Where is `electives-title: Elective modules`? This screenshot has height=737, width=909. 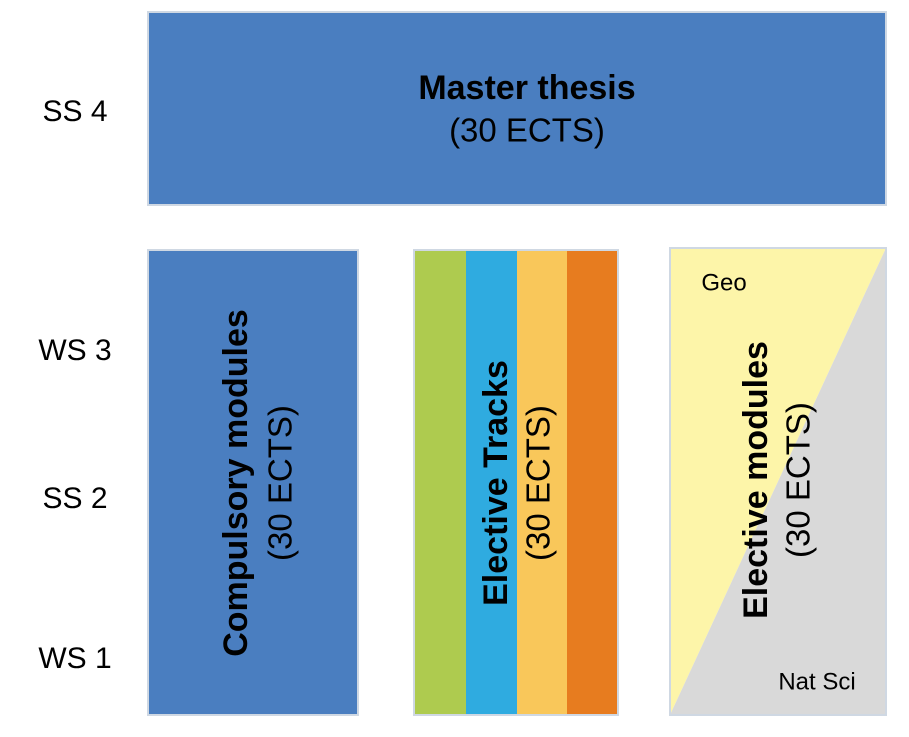
electives-title: Elective modules is located at coordinates (756, 480).